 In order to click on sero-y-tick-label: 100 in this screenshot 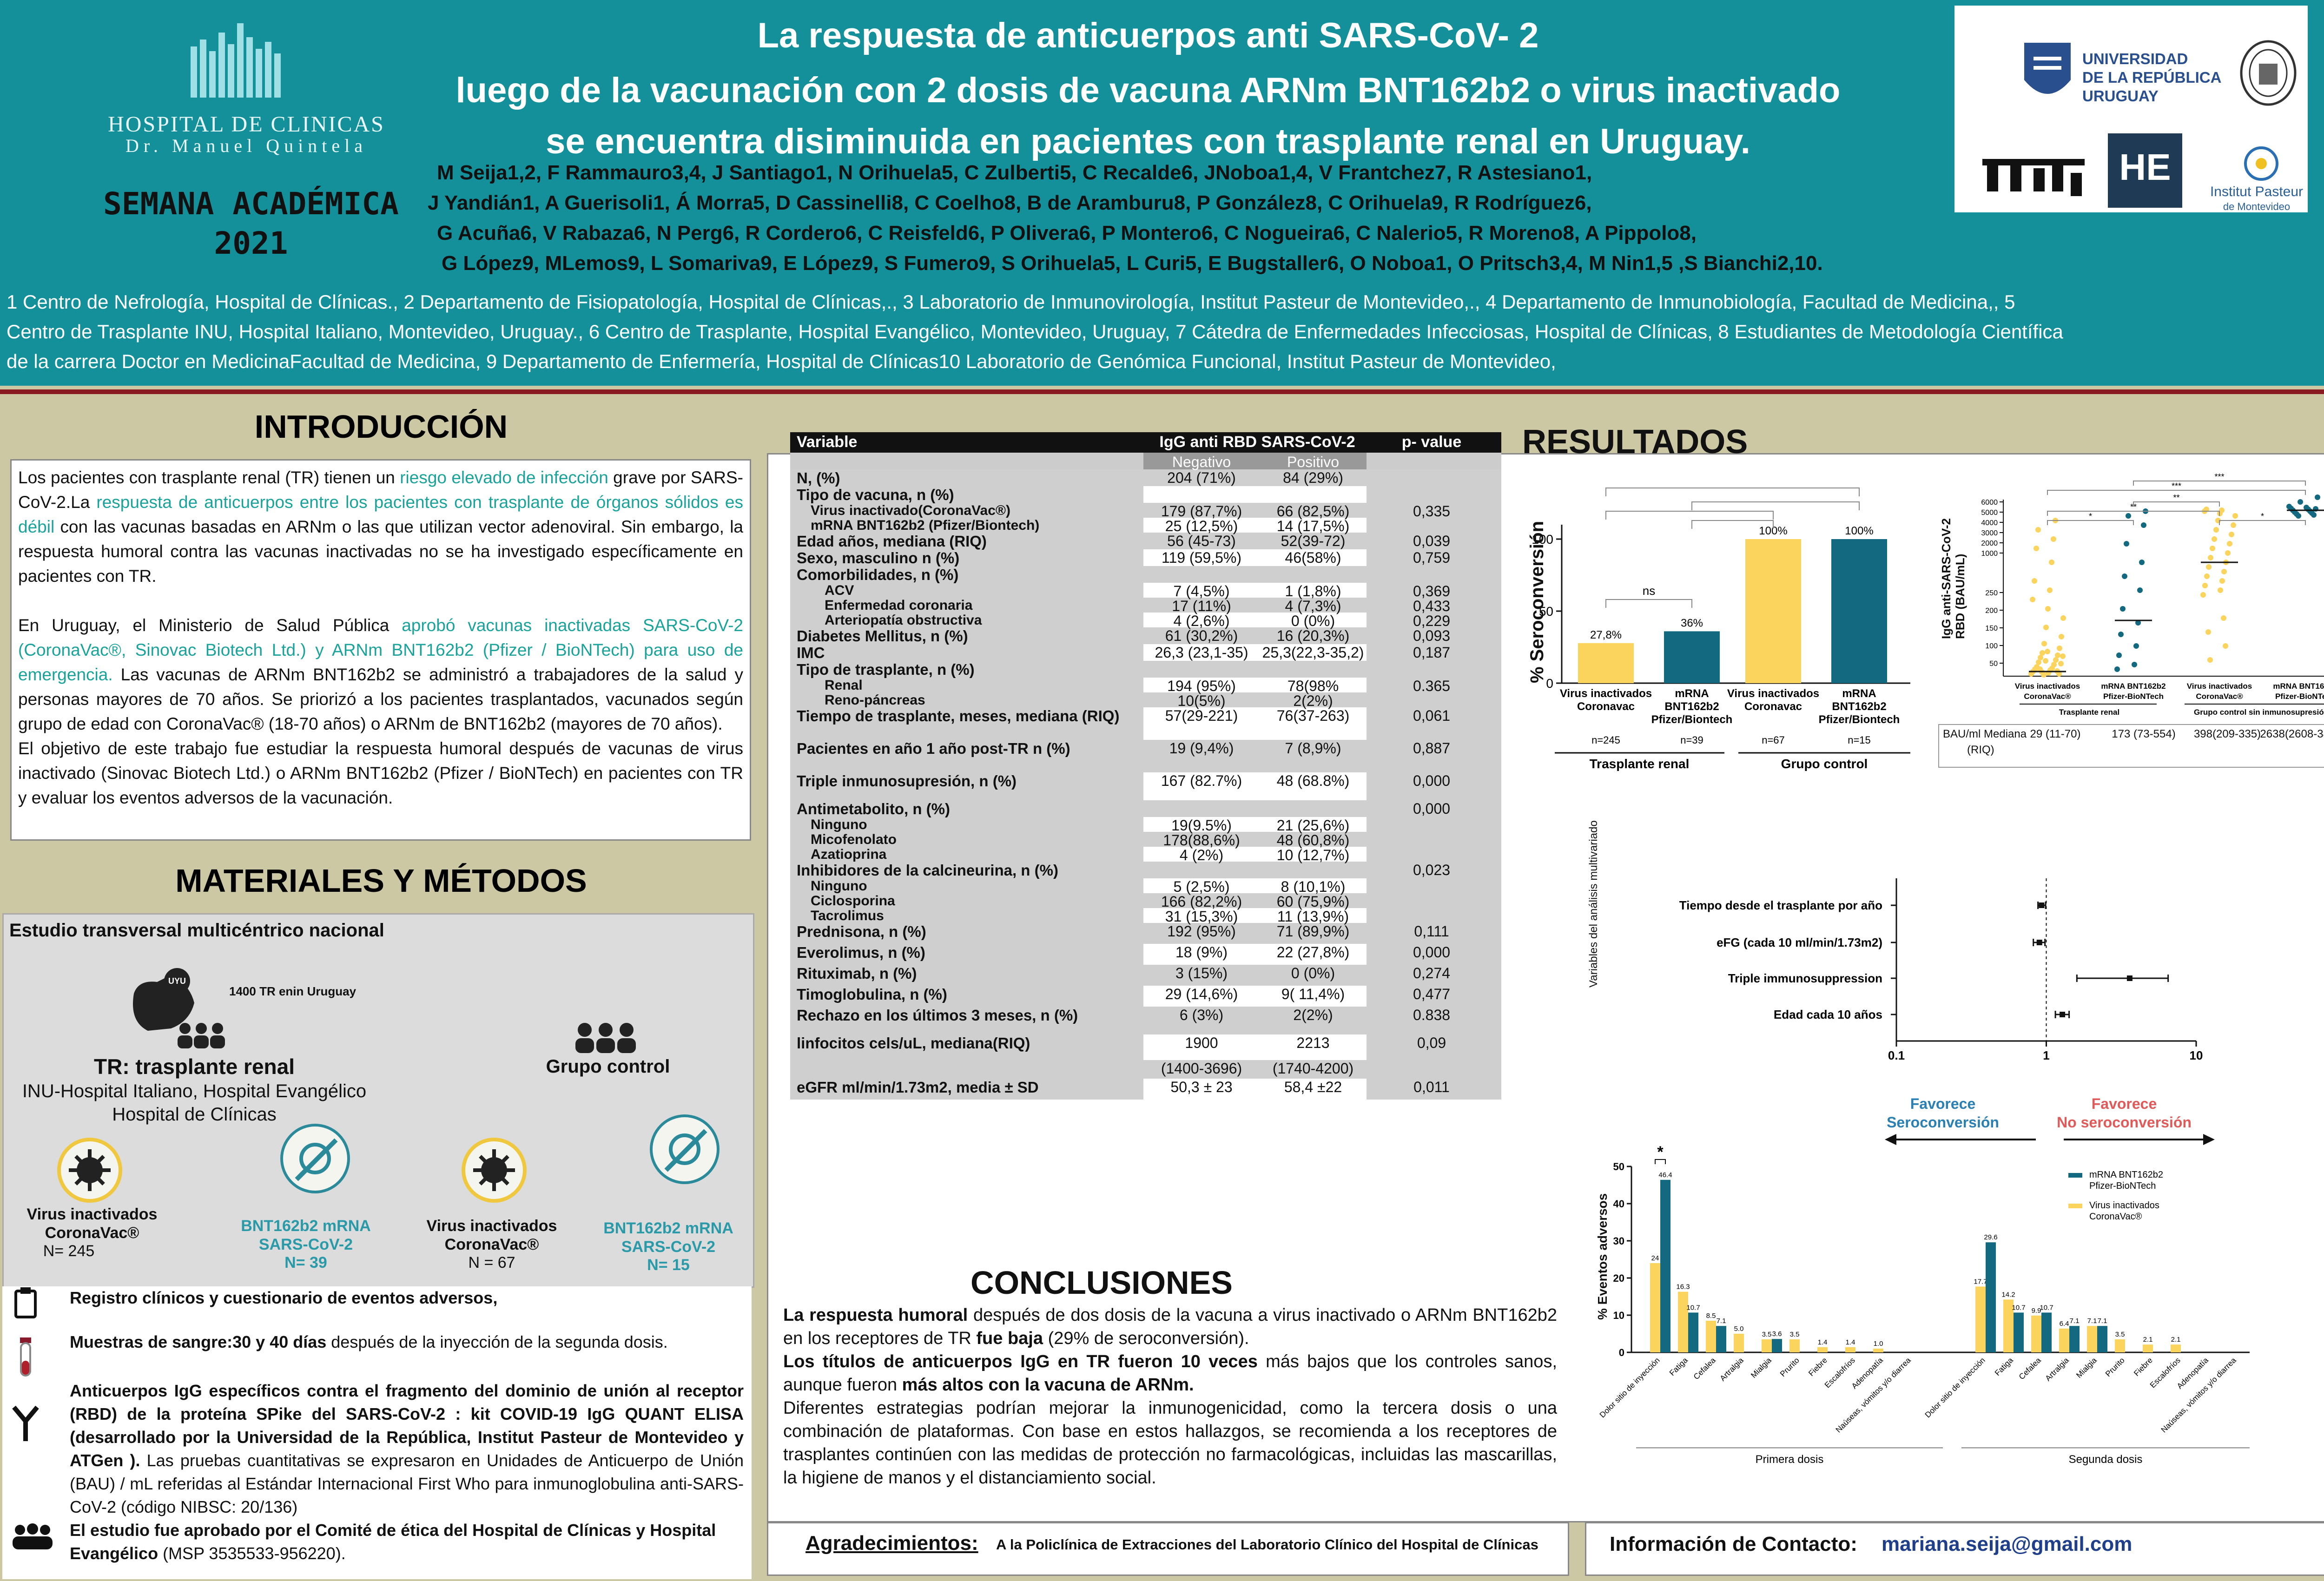, I will do `click(1542, 539)`.